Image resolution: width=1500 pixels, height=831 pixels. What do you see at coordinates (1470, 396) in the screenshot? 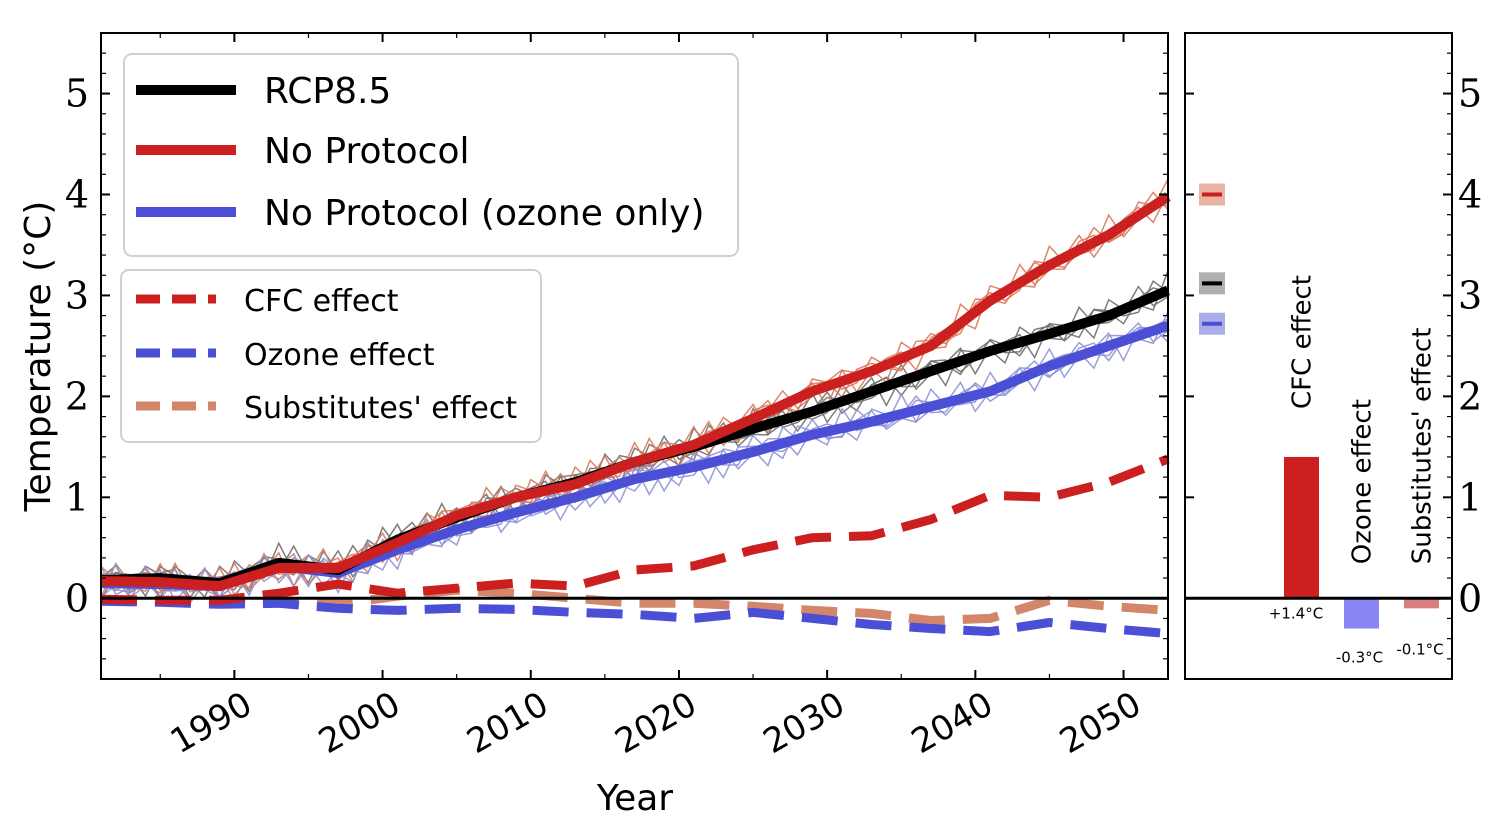
I see `side-y-tick-label: 2` at bounding box center [1470, 396].